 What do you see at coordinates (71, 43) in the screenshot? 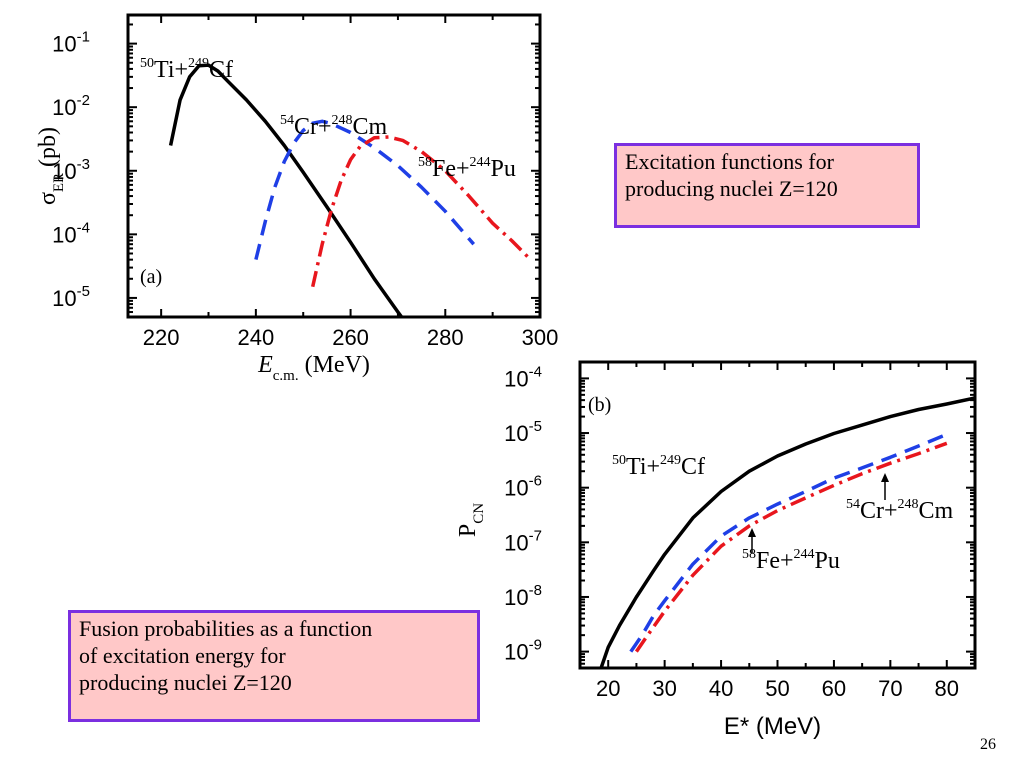
I see `y-tick-label: 10⁻¹` at bounding box center [71, 43].